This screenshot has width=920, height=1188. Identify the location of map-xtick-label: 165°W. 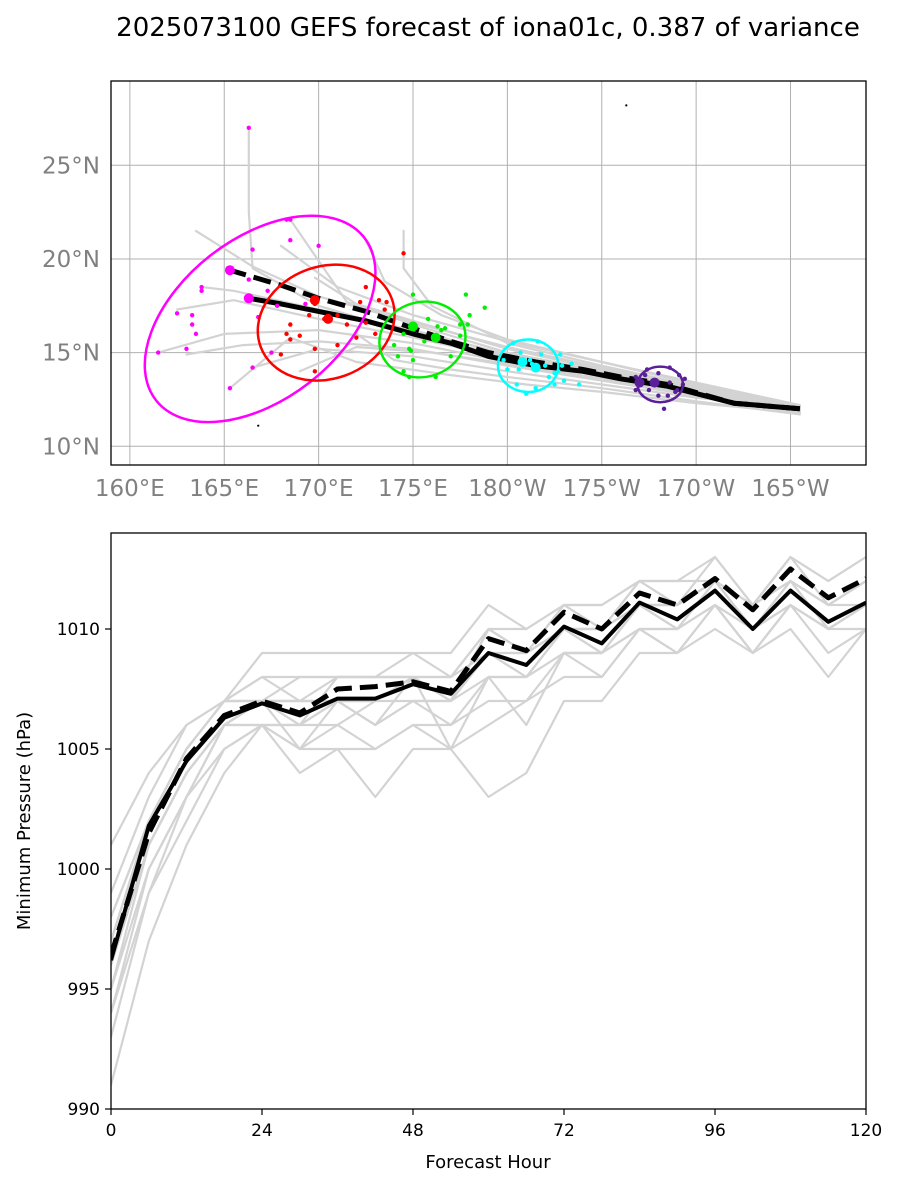
(790, 489).